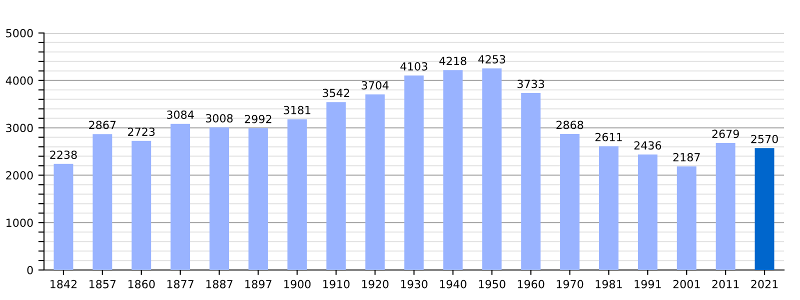 This screenshot has height=300, width=800. I want to click on data-label: 3542, so click(336, 93).